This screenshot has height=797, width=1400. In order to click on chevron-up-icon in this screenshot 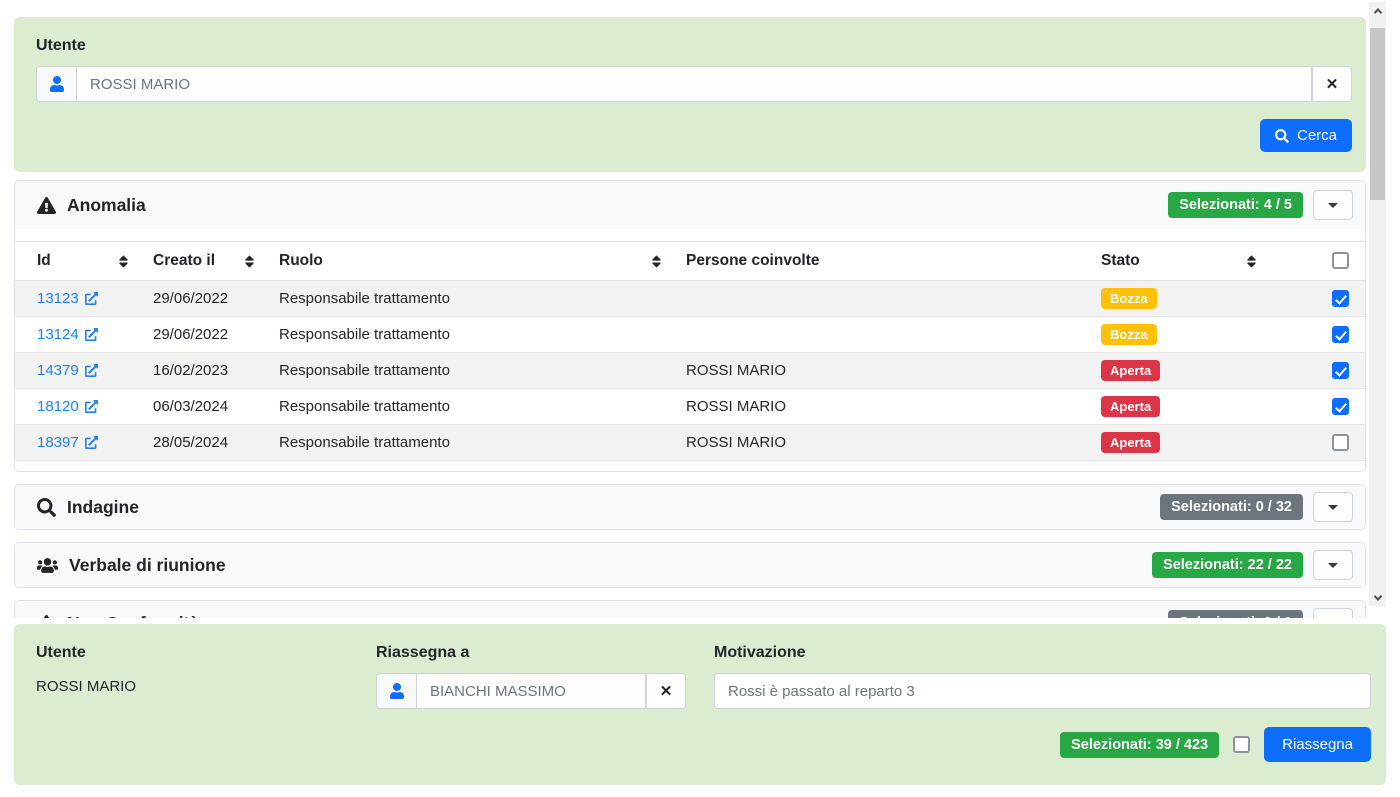, I will do `click(1377, 12)`.